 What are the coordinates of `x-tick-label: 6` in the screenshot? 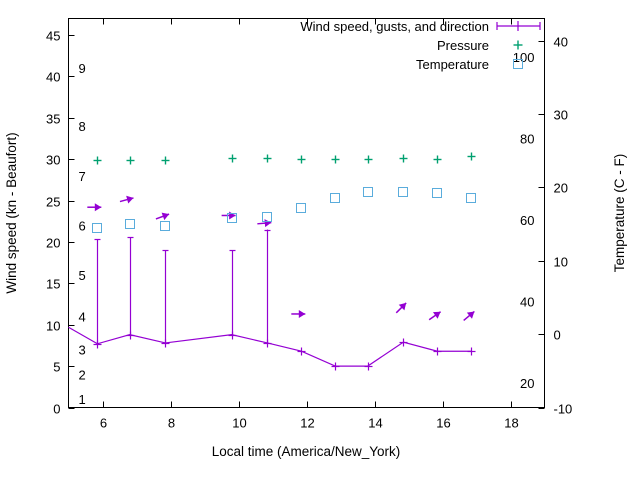 It's located at (103, 423).